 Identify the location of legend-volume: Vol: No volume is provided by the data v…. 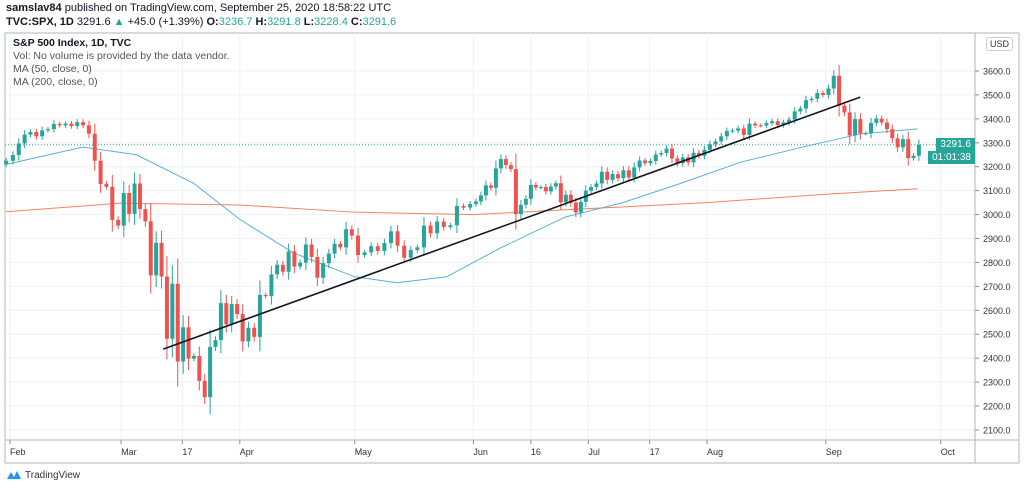
(121, 56).